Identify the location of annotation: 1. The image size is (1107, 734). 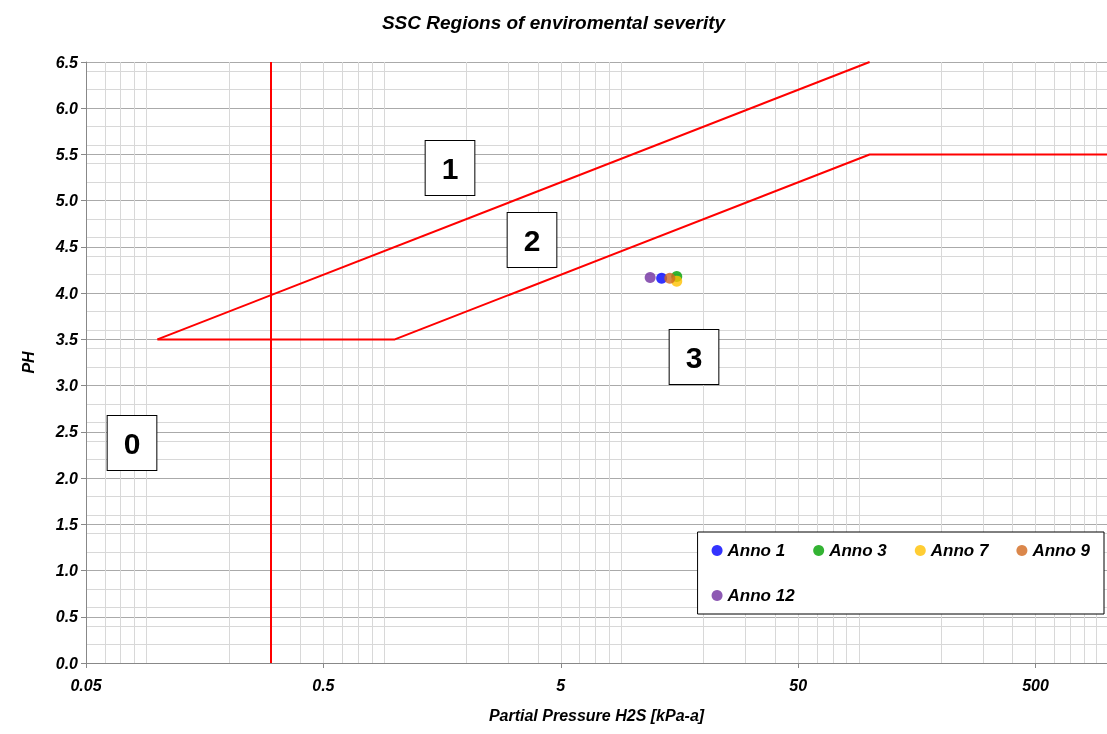
(450, 168).